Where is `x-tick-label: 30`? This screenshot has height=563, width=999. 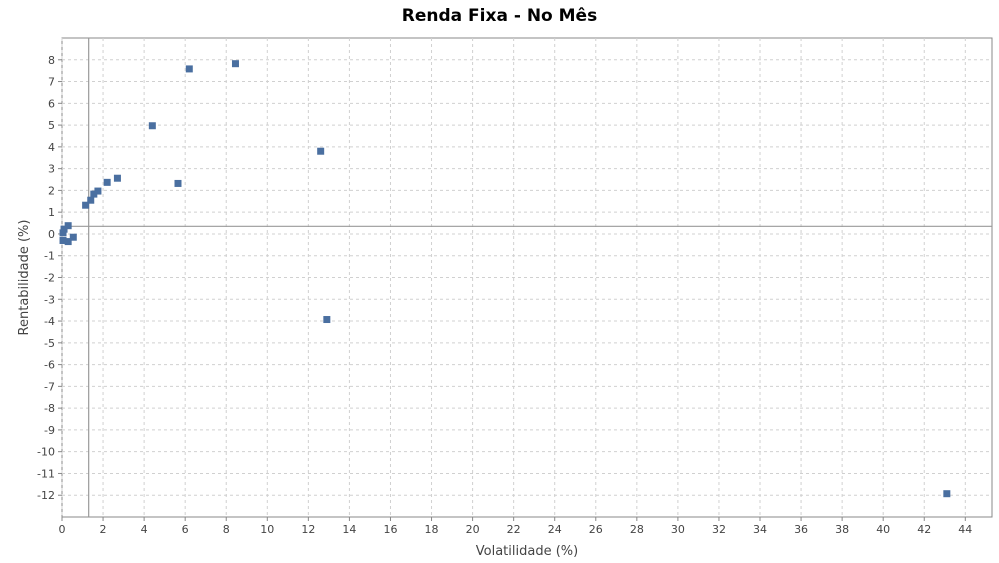 x-tick-label: 30 is located at coordinates (678, 529).